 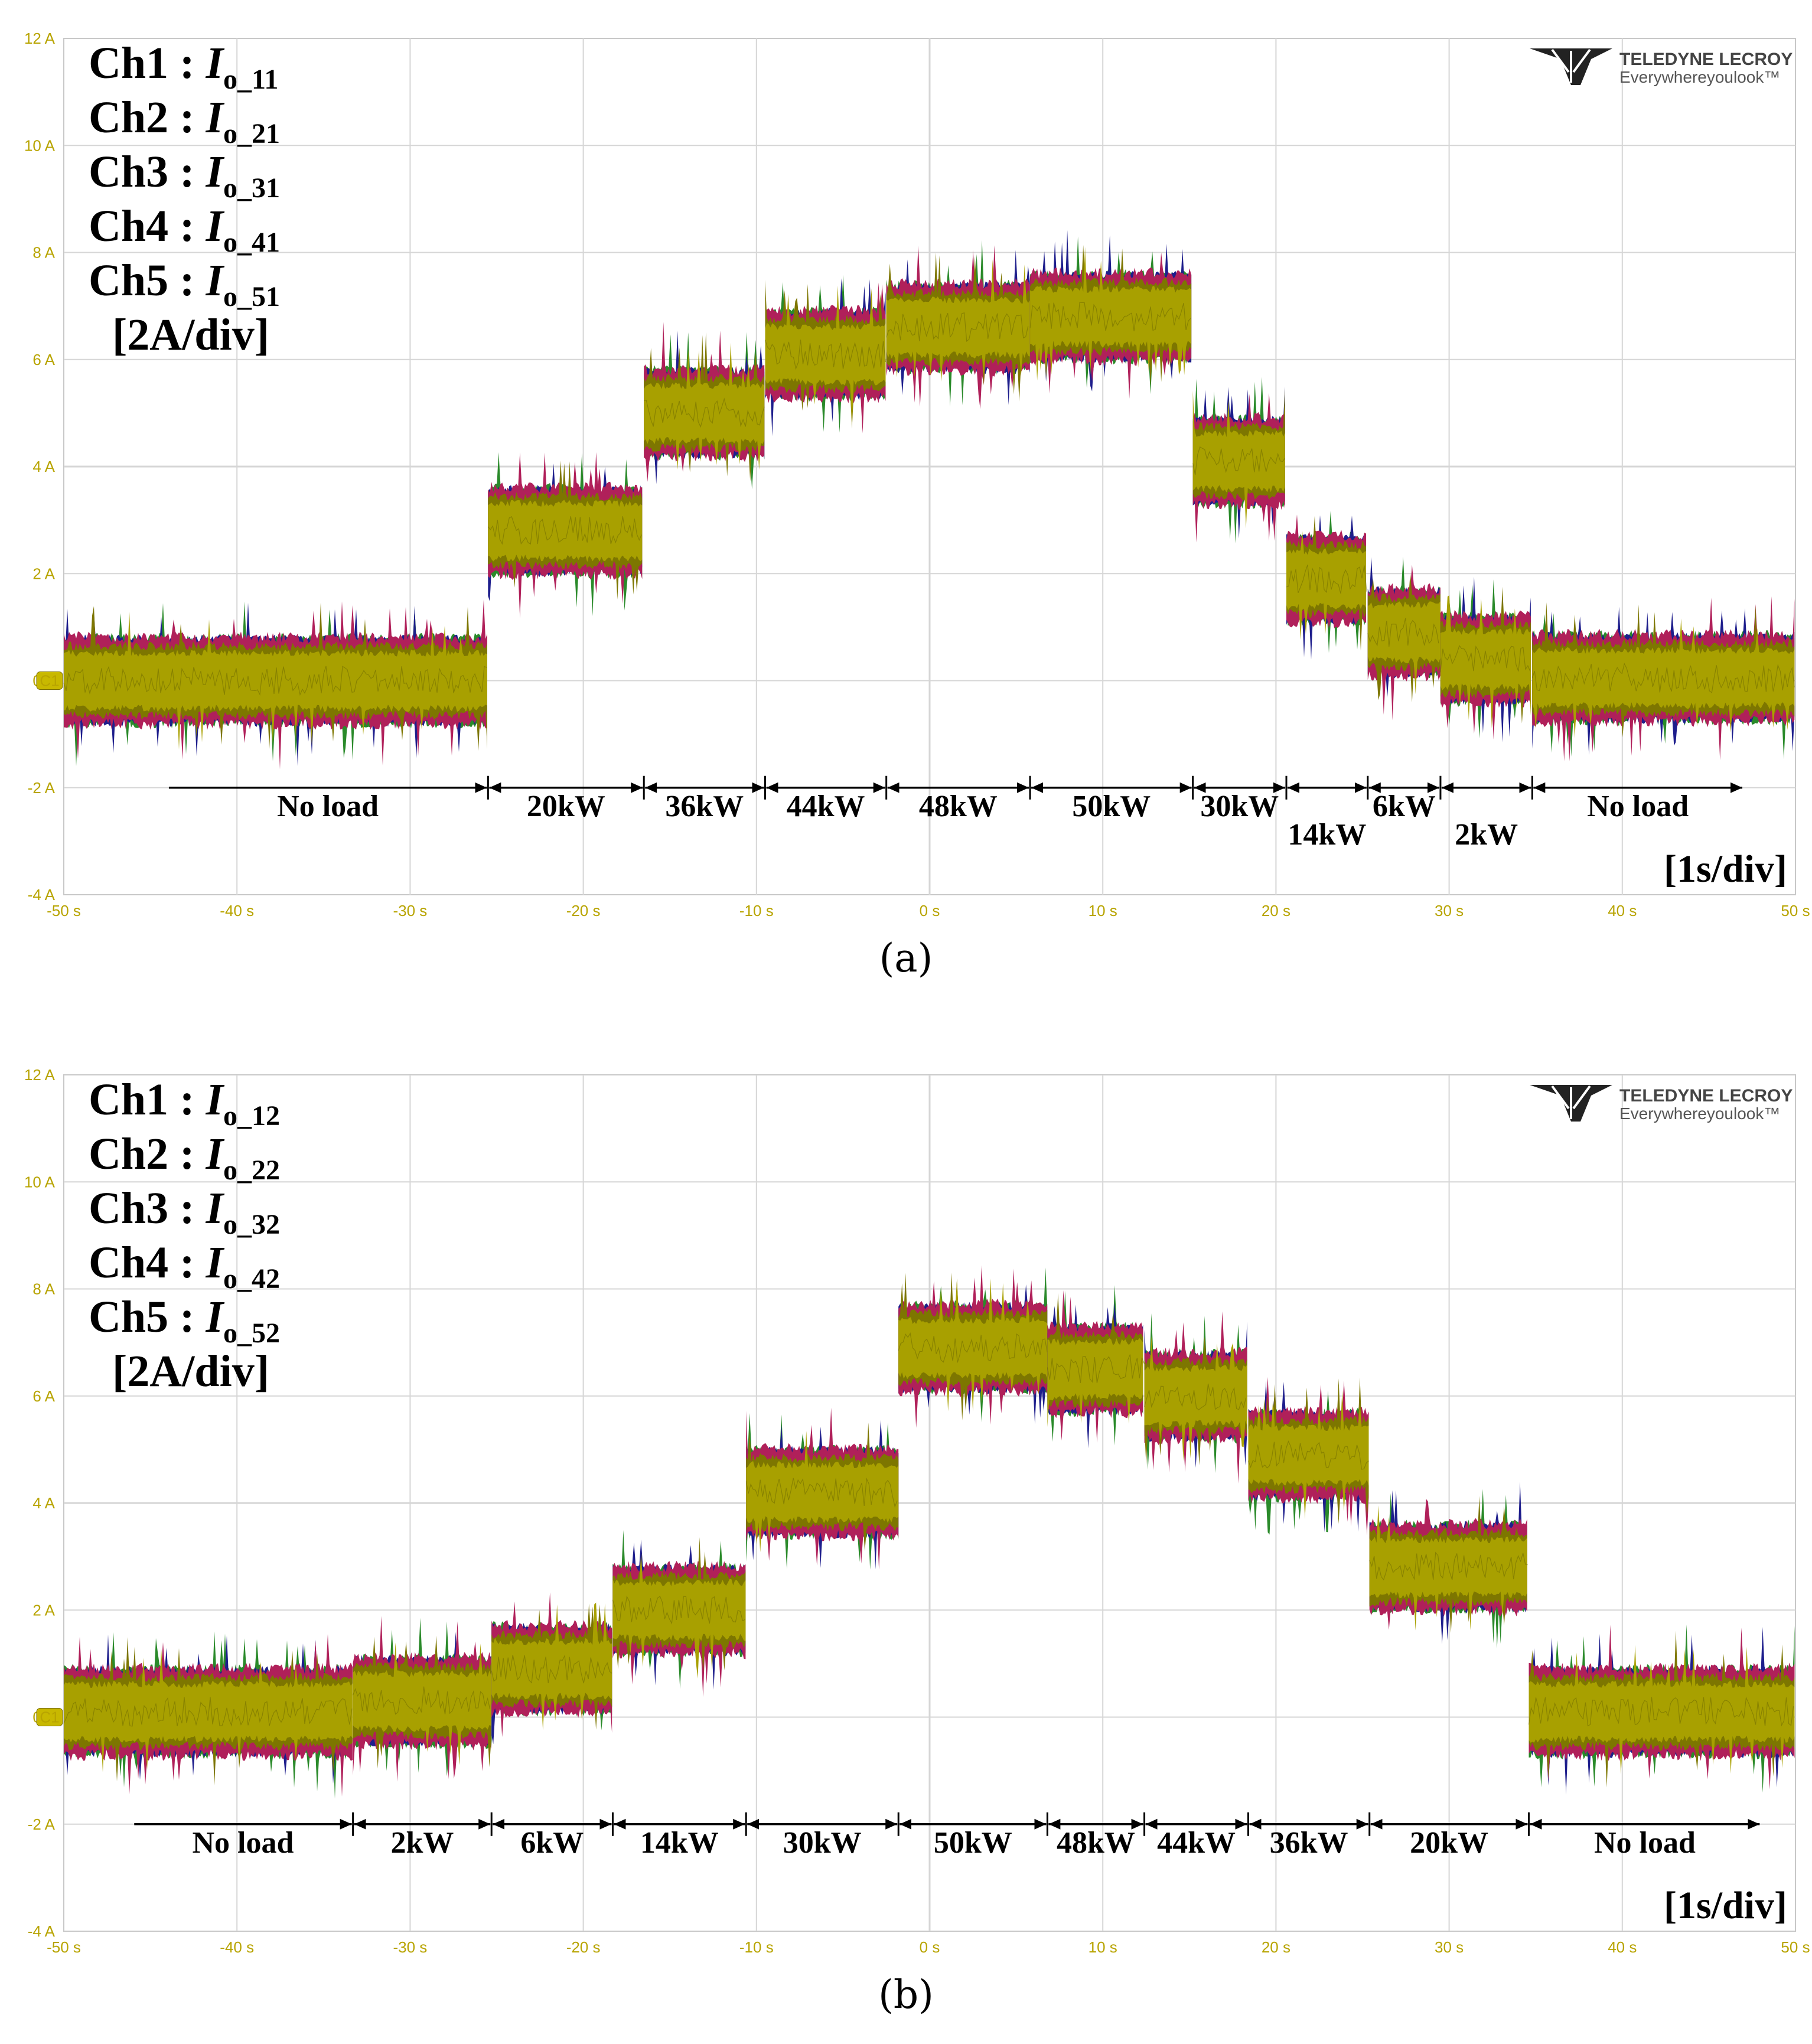 I want to click on x-tick-label: 50 s, so click(x=1796, y=1947).